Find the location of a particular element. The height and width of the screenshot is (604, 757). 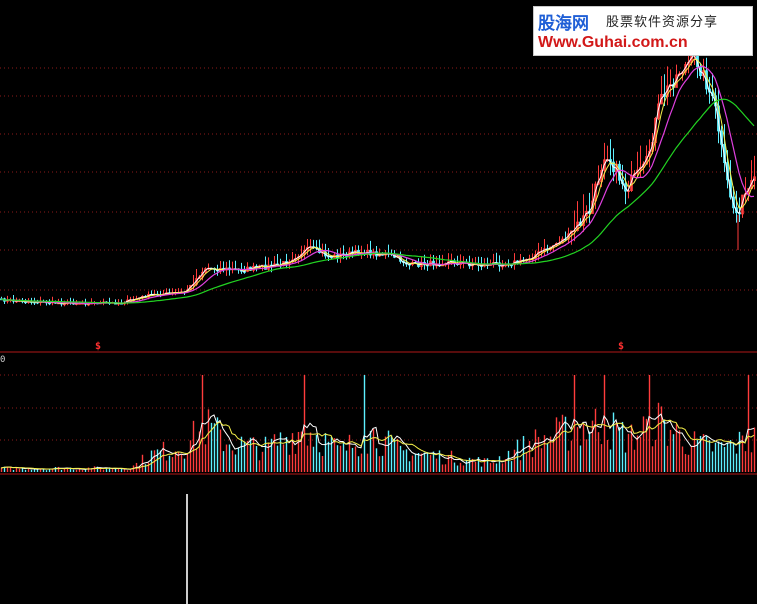

watermark-tagline: 股票软件资源分享 is located at coordinates (662, 22).